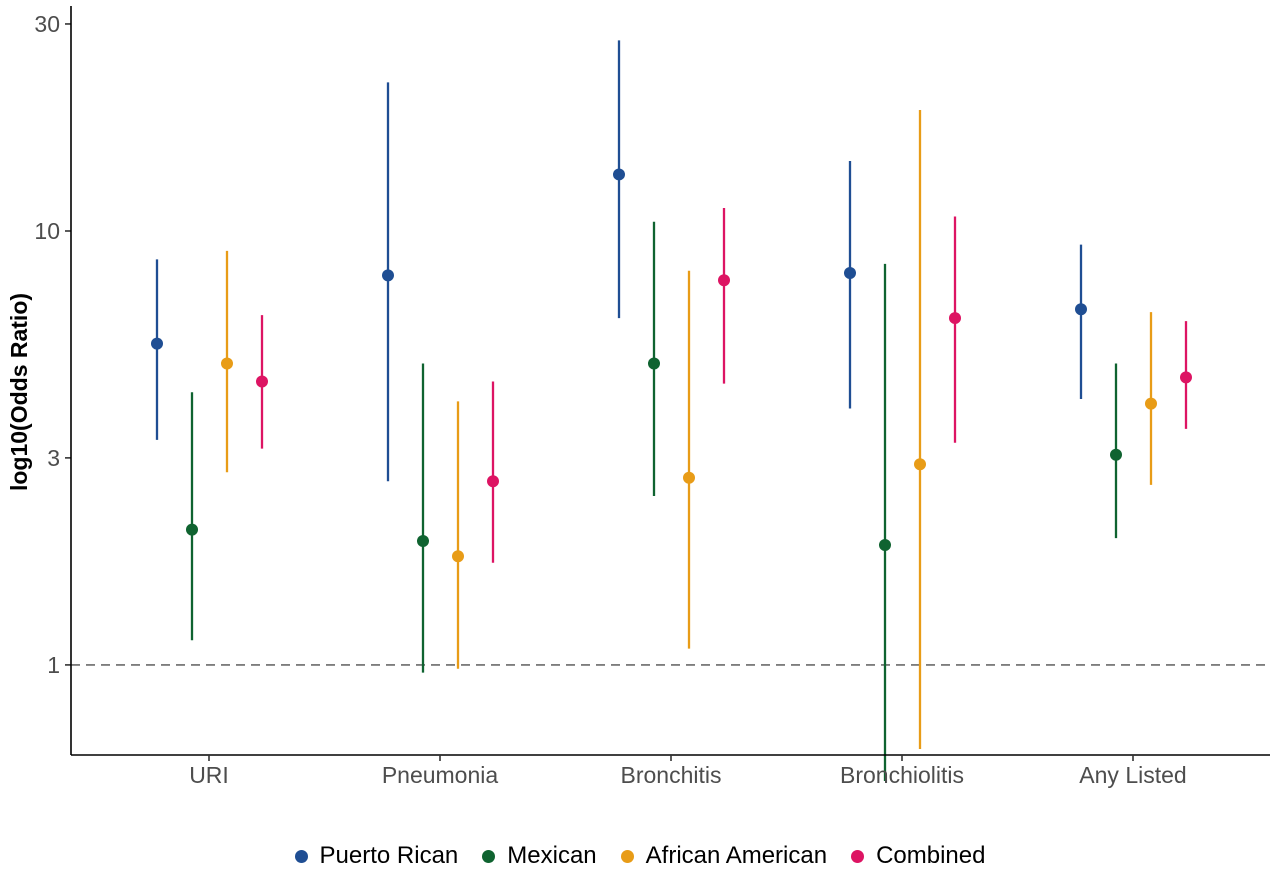  I want to click on point-combined-pneumonia, so click(493, 481).